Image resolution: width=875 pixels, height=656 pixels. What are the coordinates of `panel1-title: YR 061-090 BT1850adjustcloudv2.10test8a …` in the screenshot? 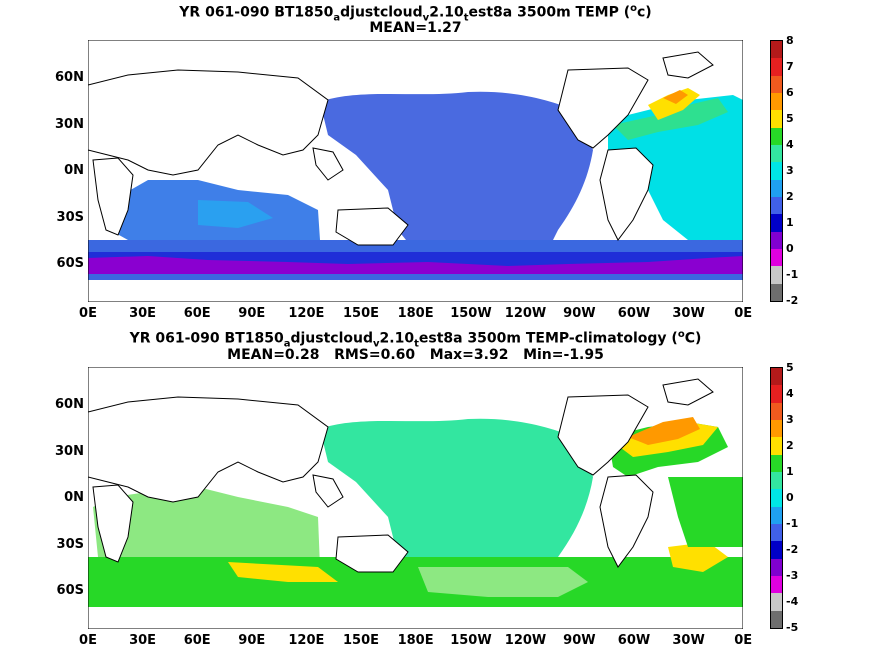 It's located at (415, 13).